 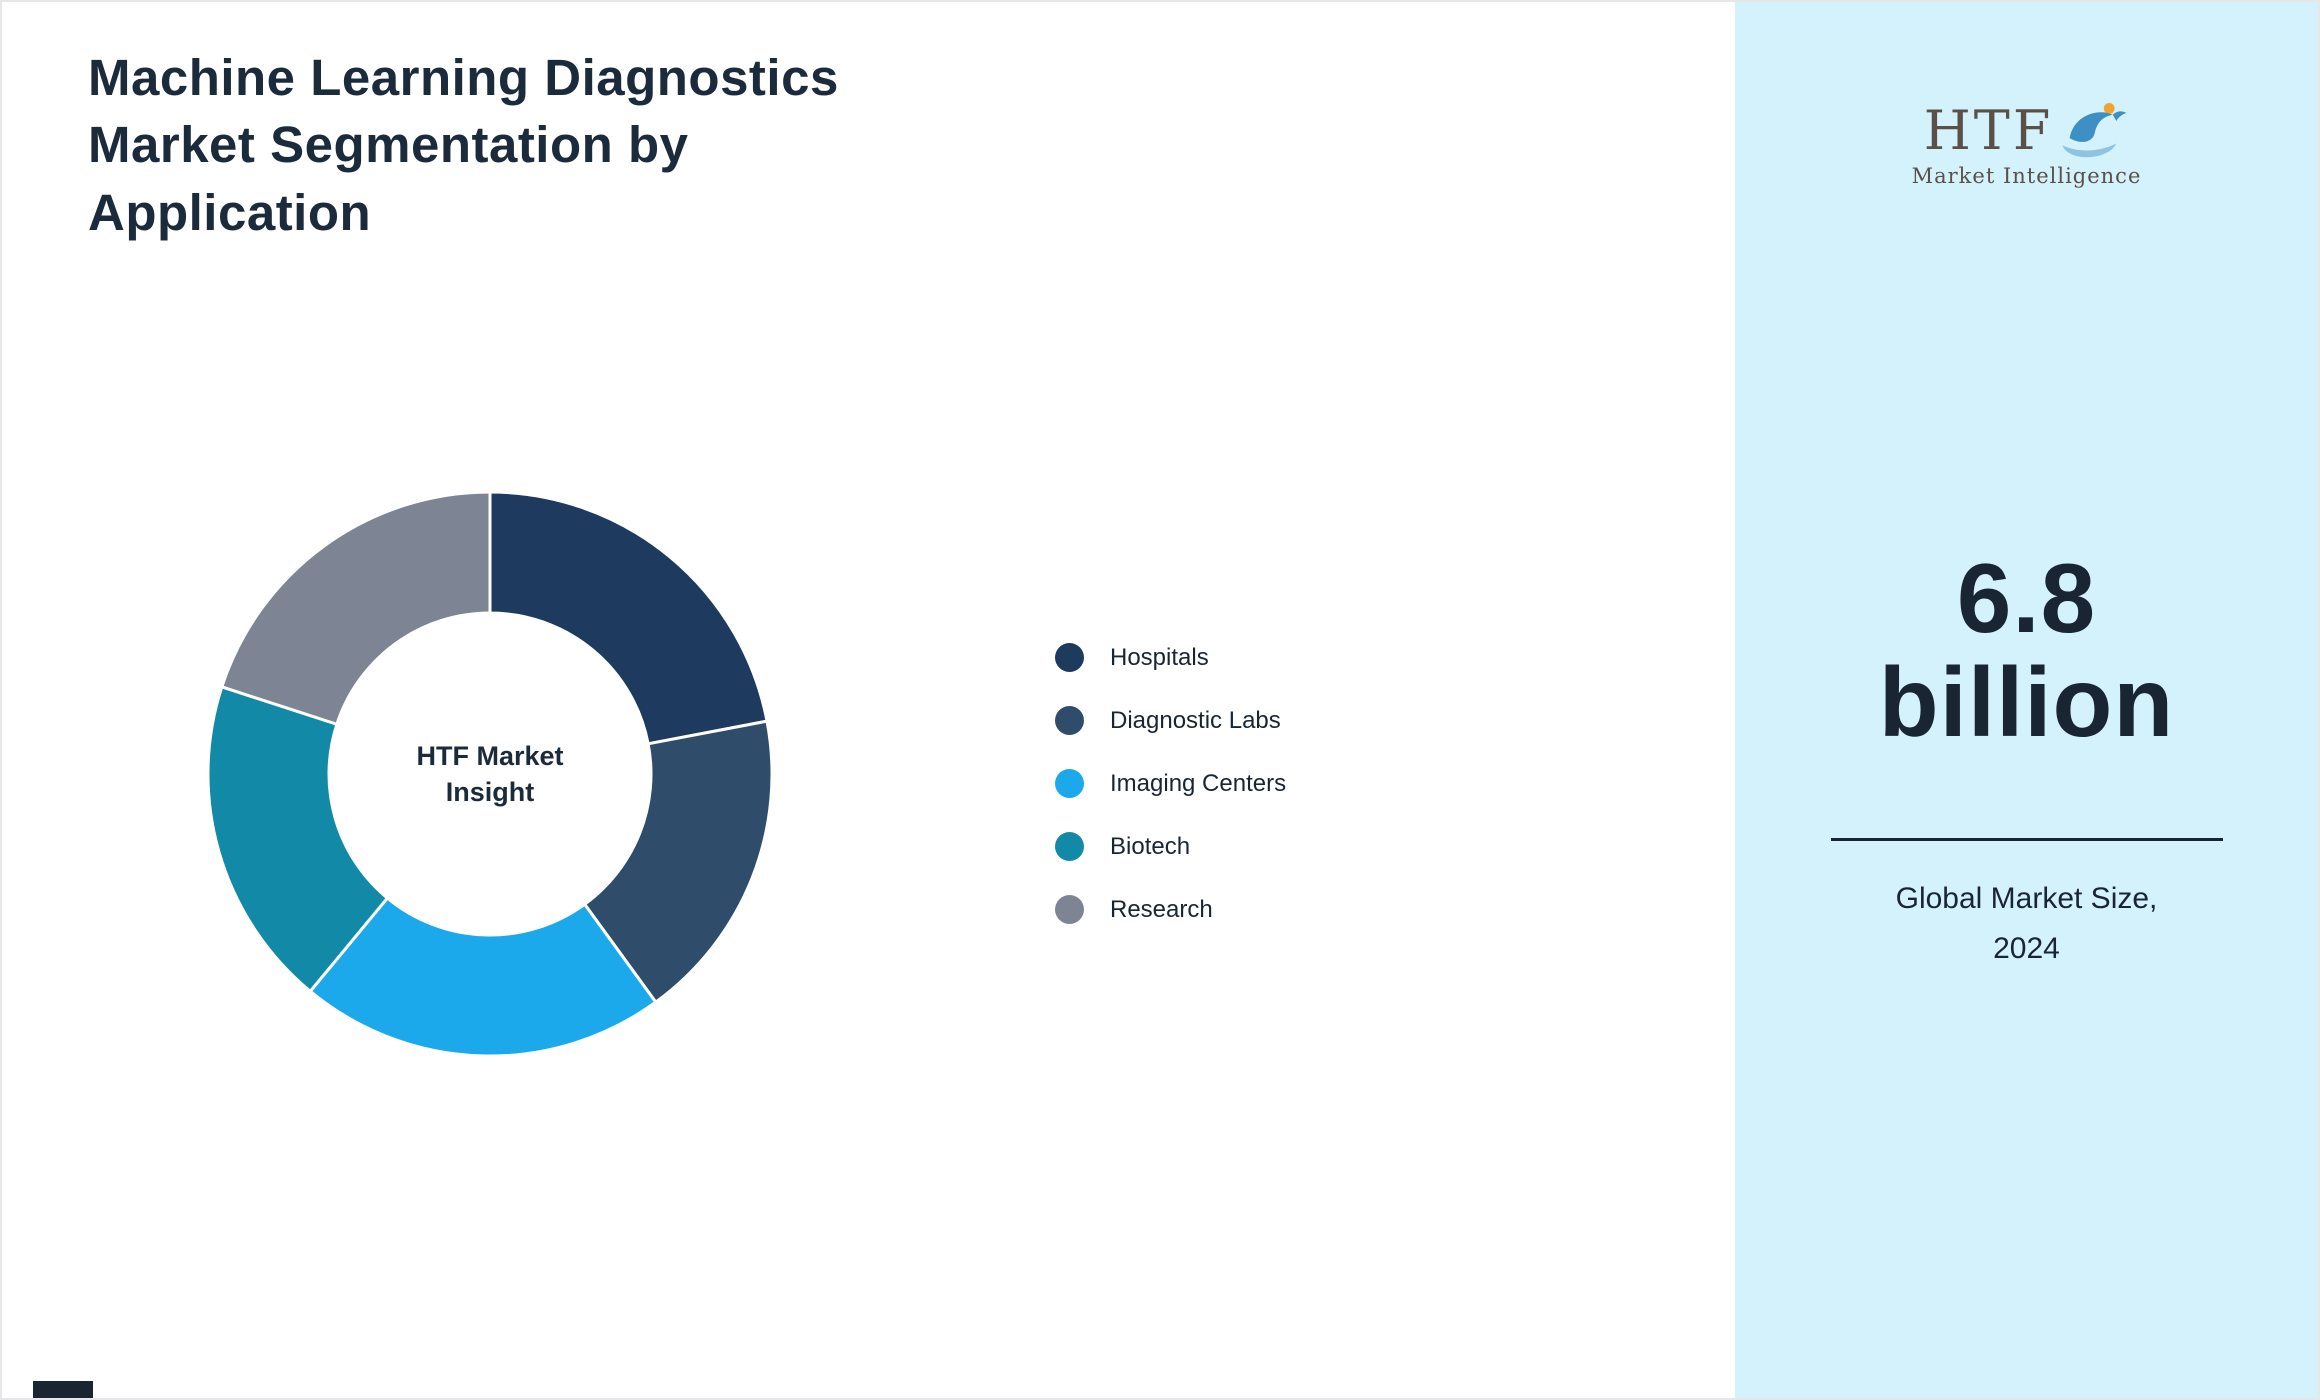 I want to click on market-size-caption: Global Market Size, 2024, so click(x=2026, y=923).